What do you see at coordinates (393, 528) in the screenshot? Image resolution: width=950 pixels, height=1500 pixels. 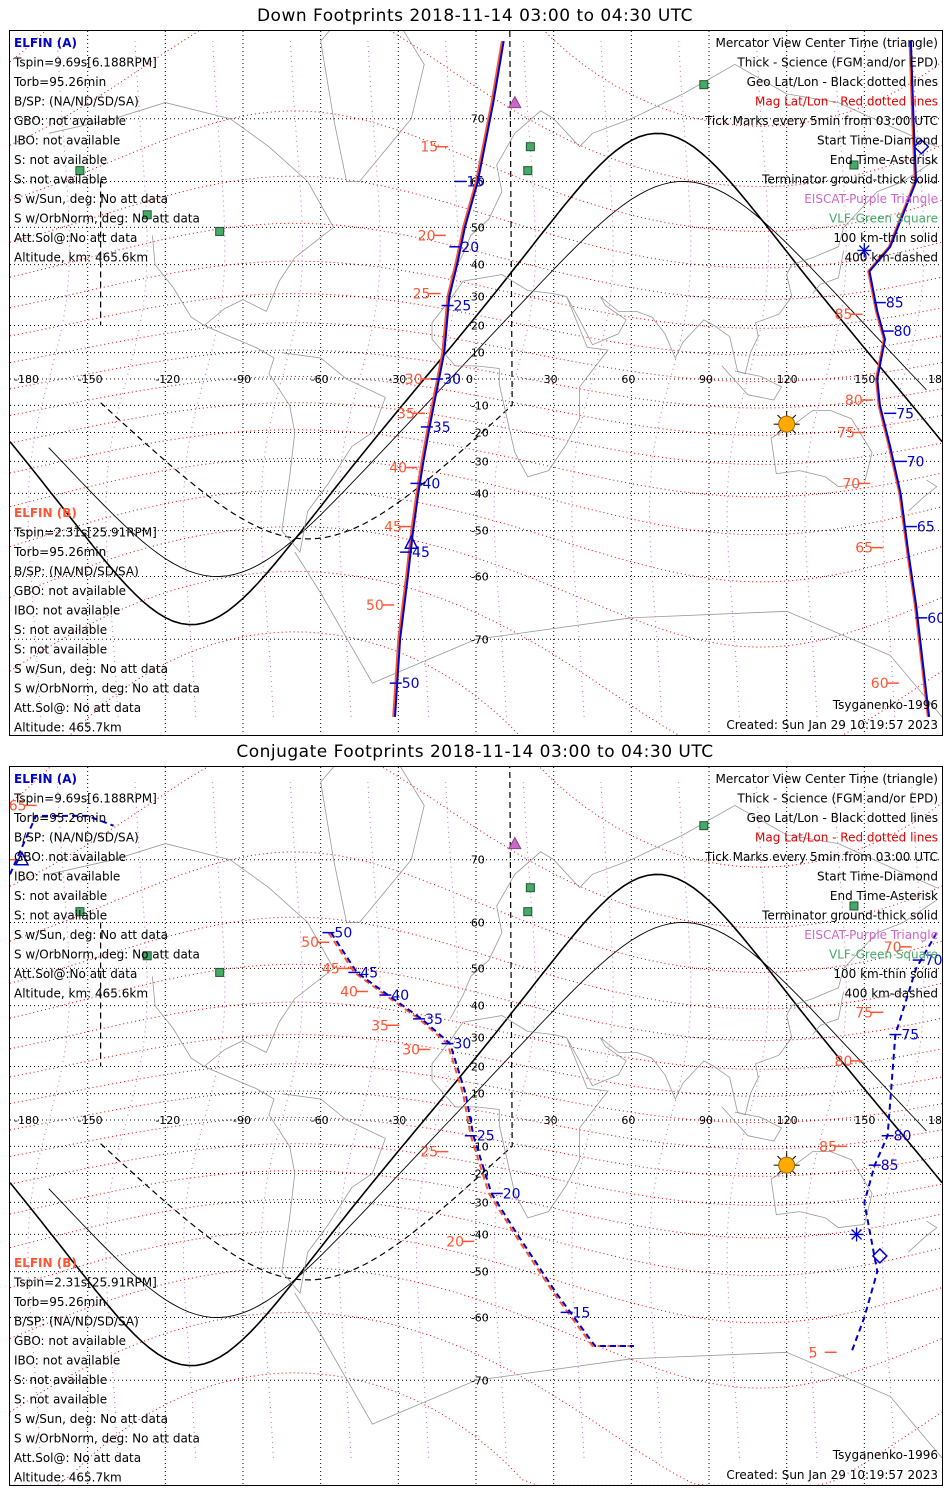 I see `elfin-b-tick-label: 45` at bounding box center [393, 528].